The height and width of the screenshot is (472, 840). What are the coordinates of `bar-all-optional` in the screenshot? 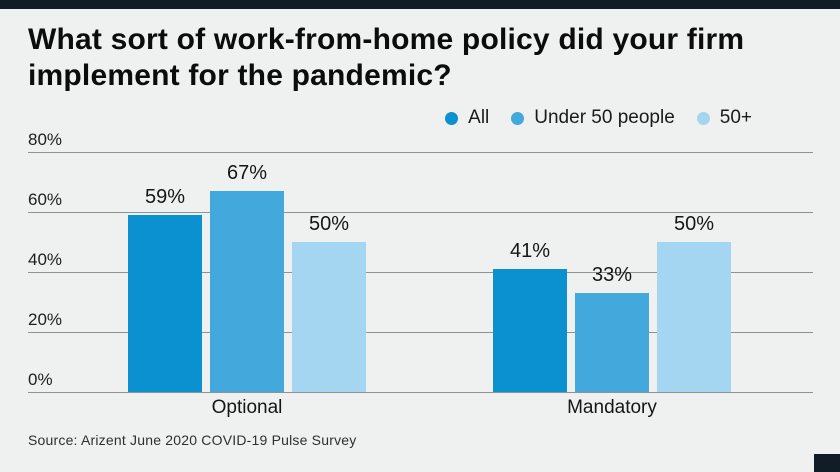 It's located at (165, 303).